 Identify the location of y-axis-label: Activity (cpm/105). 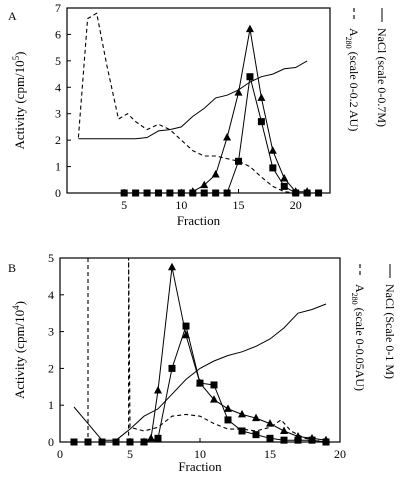
(19, 100).